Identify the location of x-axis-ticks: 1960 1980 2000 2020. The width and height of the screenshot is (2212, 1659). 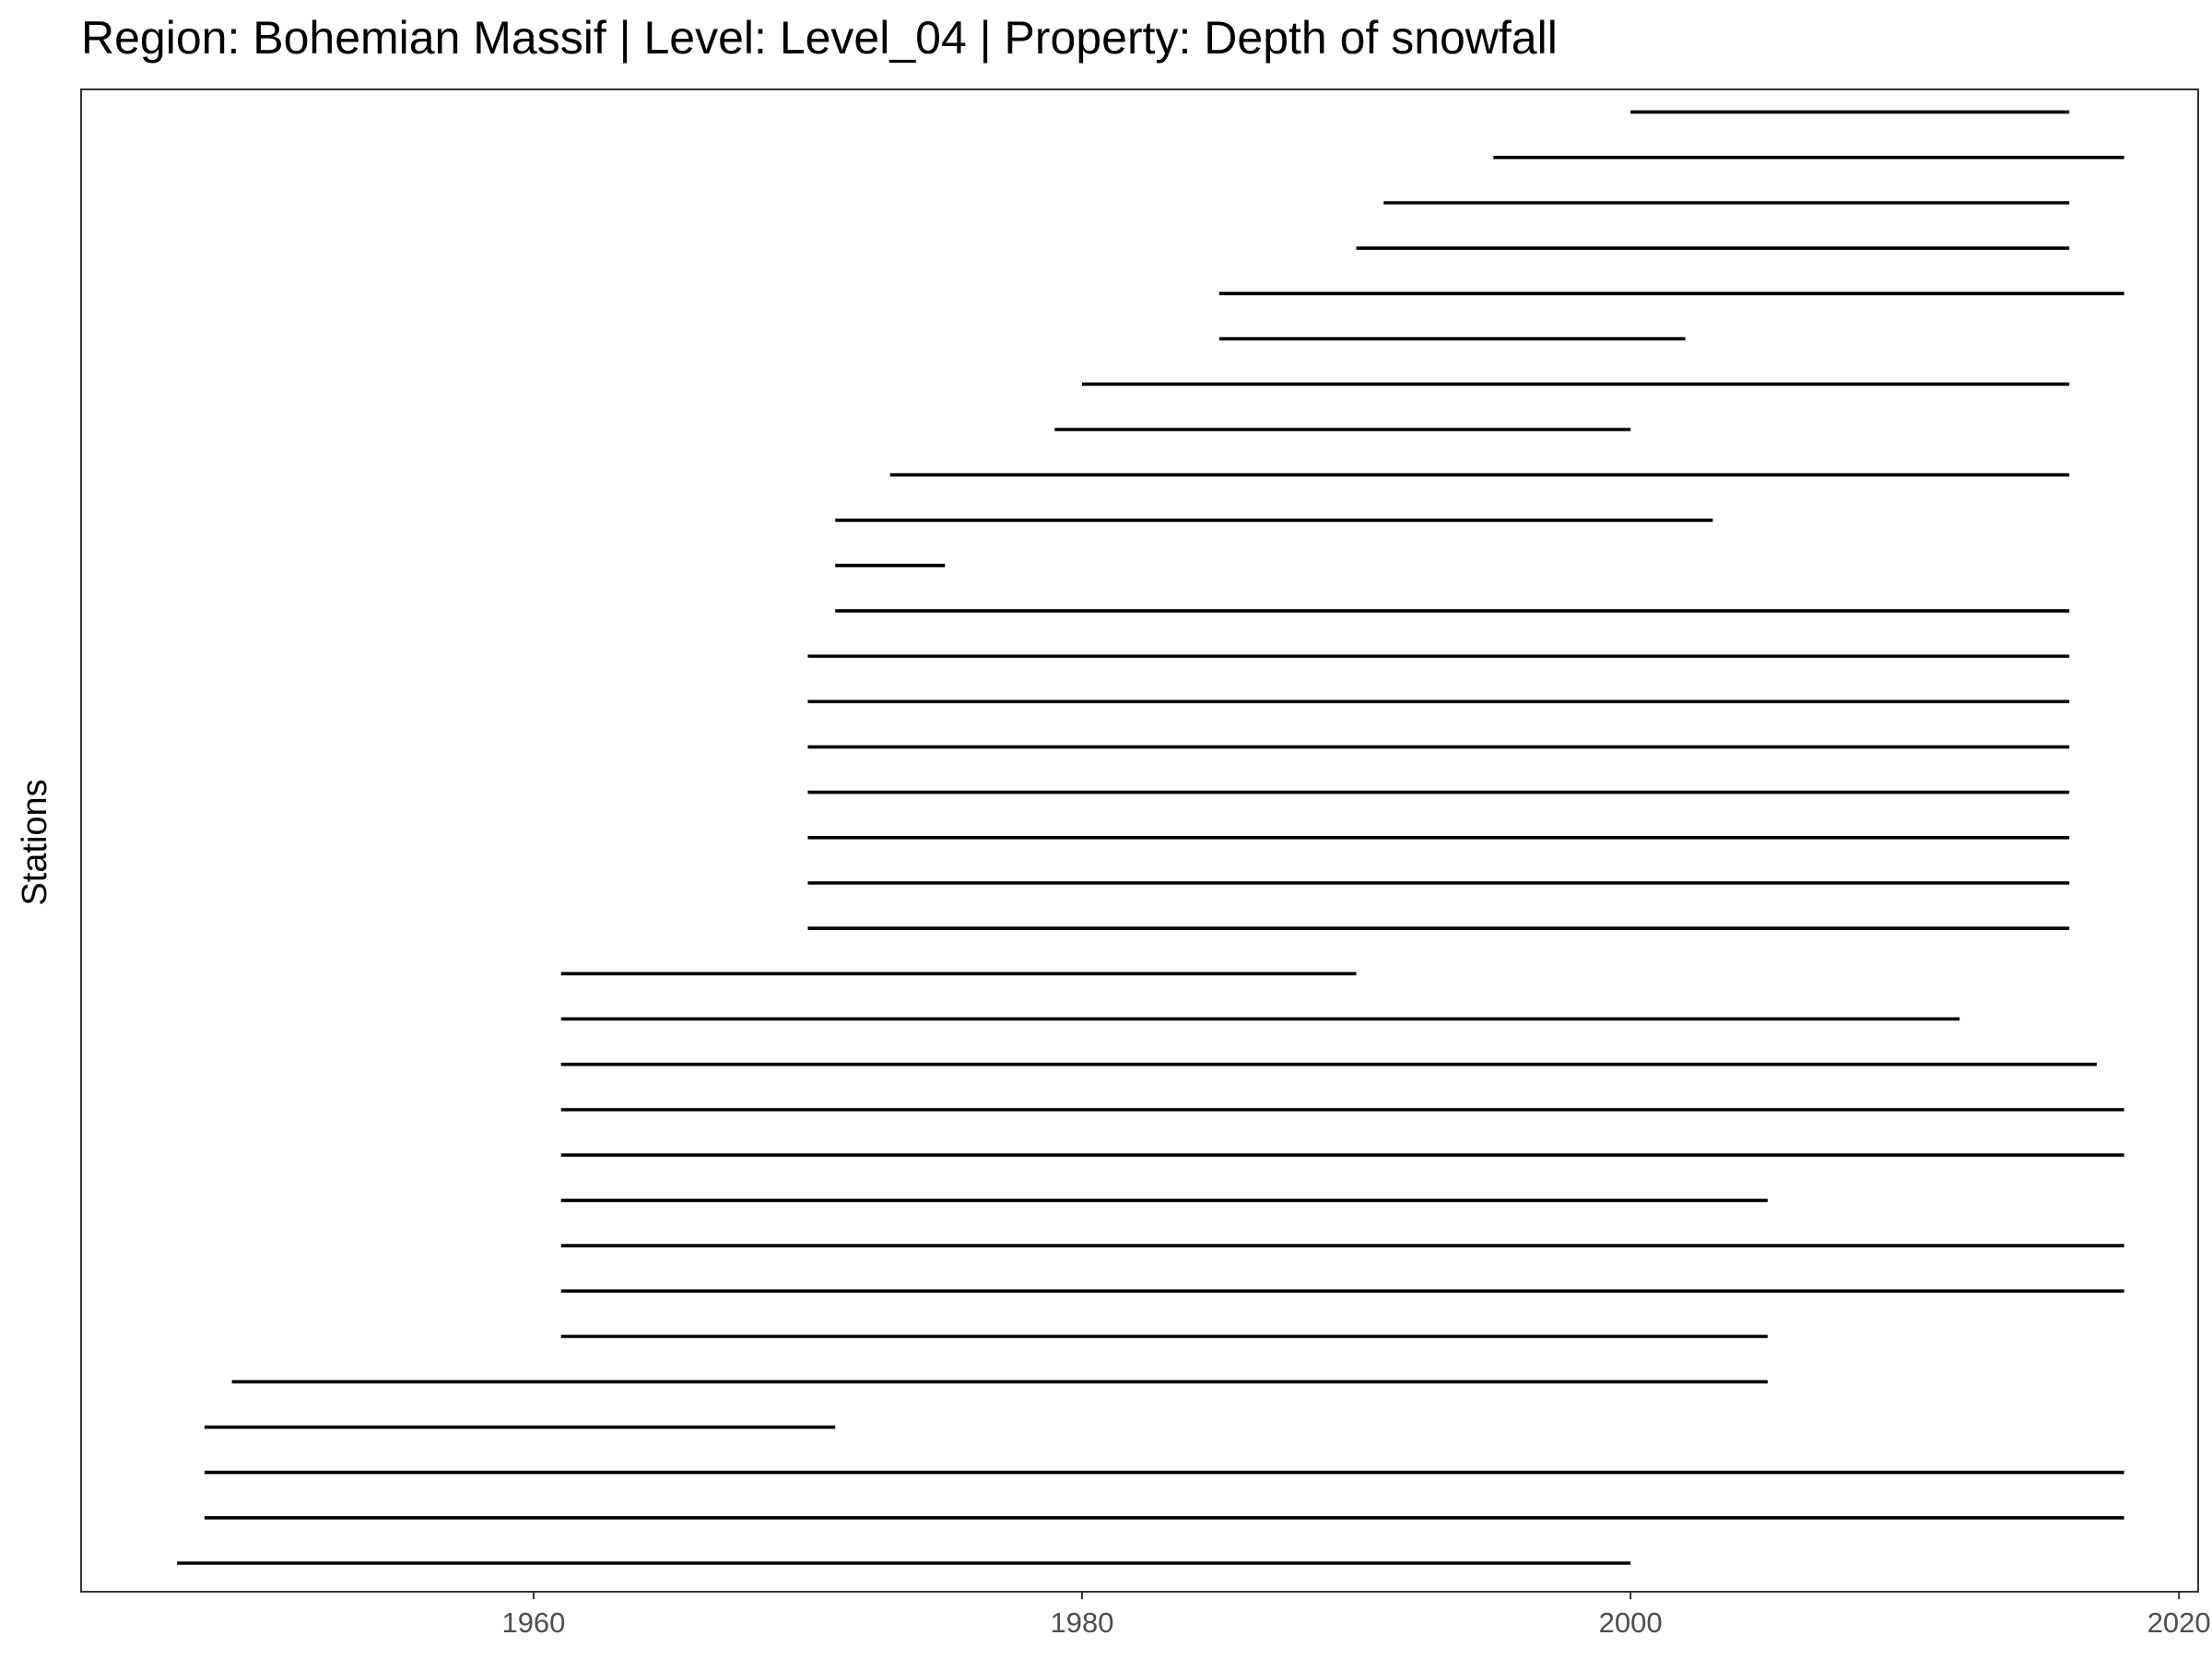
(1356, 1615).